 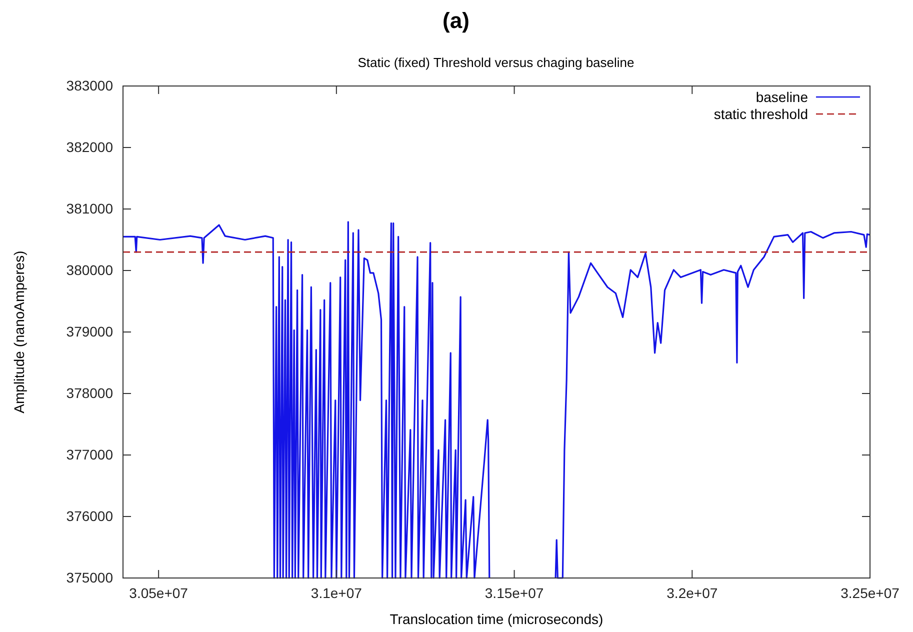 What do you see at coordinates (90, 208) in the screenshot?
I see `y-tick-label: 381000` at bounding box center [90, 208].